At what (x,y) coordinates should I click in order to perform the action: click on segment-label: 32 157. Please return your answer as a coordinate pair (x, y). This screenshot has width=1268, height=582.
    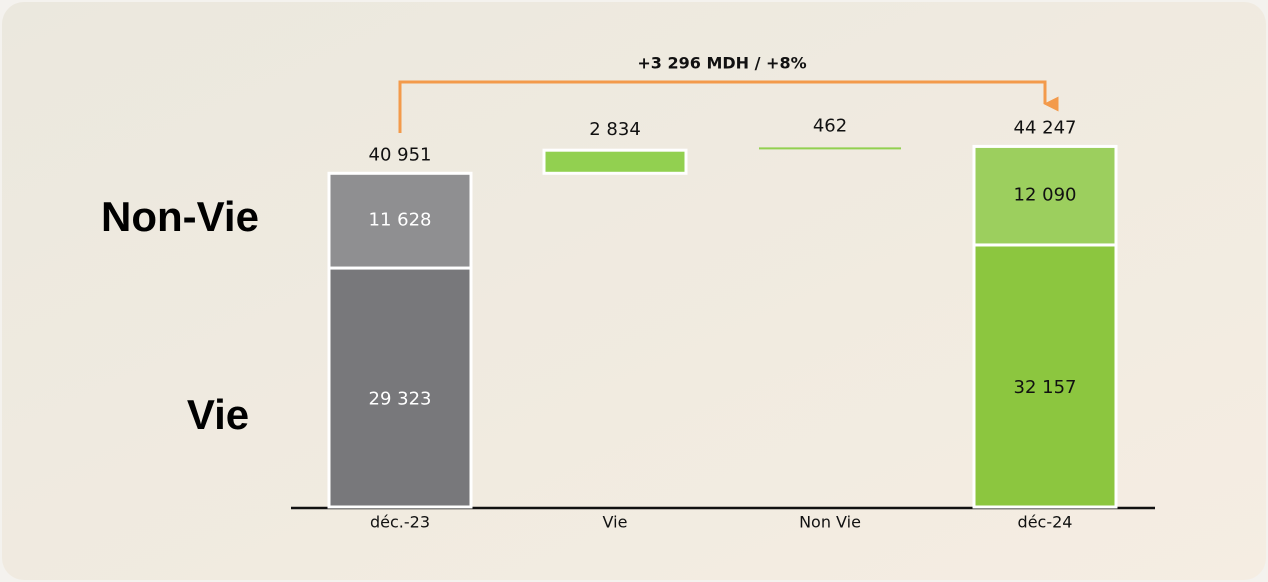
    Looking at the image, I should click on (1045, 387).